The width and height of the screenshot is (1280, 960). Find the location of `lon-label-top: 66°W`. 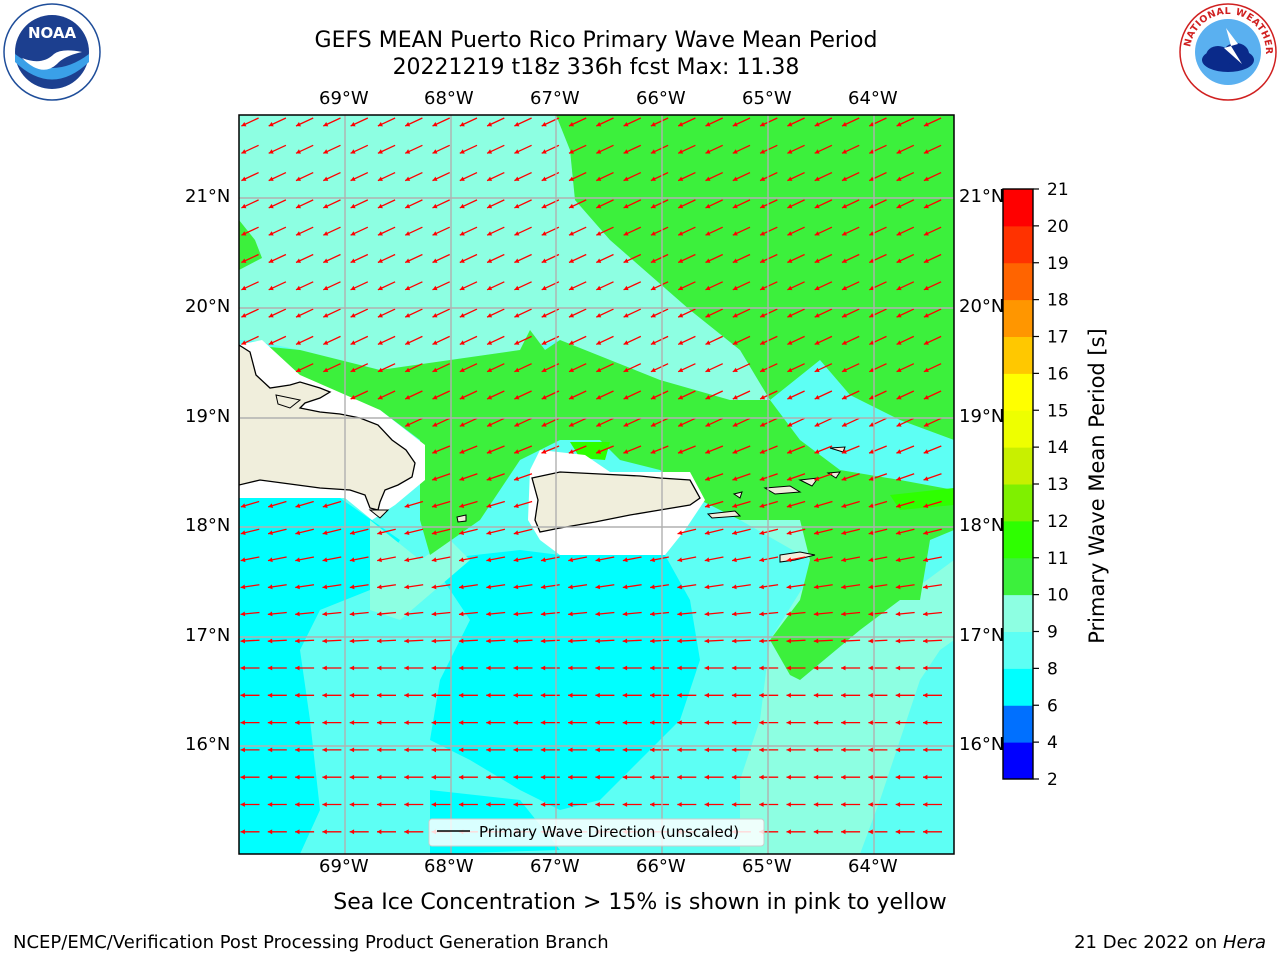

lon-label-top: 66°W is located at coordinates (661, 98).